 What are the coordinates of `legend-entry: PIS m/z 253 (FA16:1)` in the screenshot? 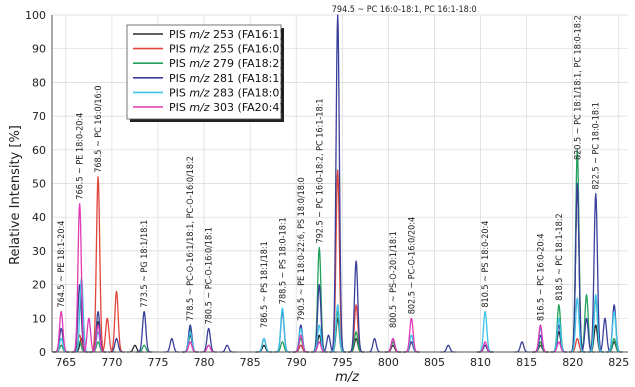 It's located at (226, 34).